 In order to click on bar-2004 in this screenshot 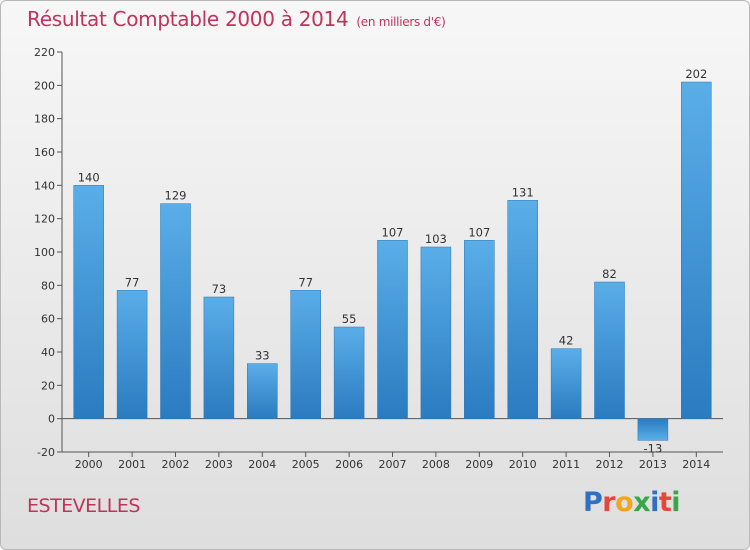, I will do `click(262, 391)`.